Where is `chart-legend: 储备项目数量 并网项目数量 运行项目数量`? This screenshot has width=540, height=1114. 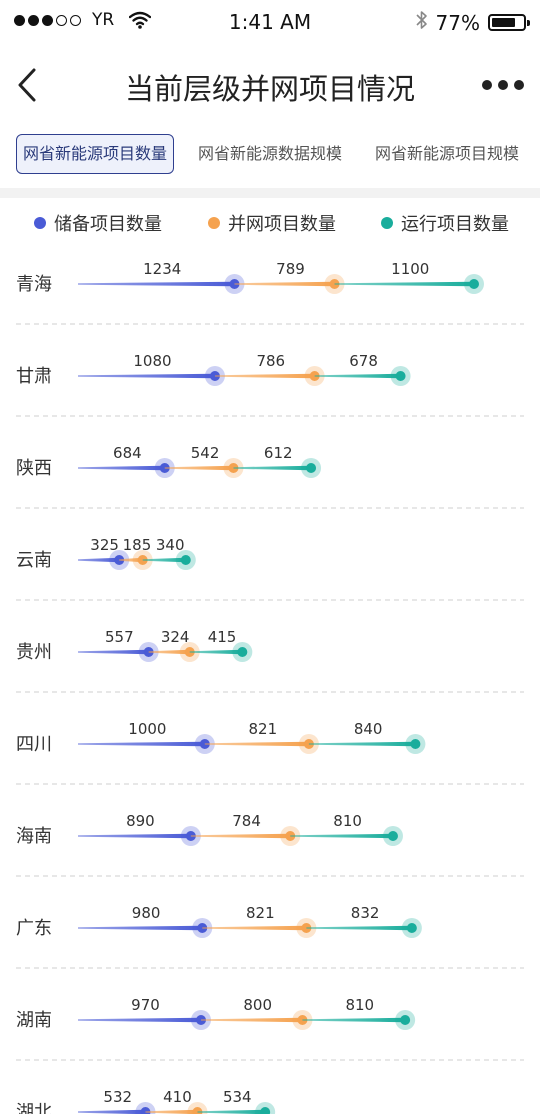
chart-legend: 储备项目数量 并网项目数量 运行项目数量 is located at coordinates (270, 225).